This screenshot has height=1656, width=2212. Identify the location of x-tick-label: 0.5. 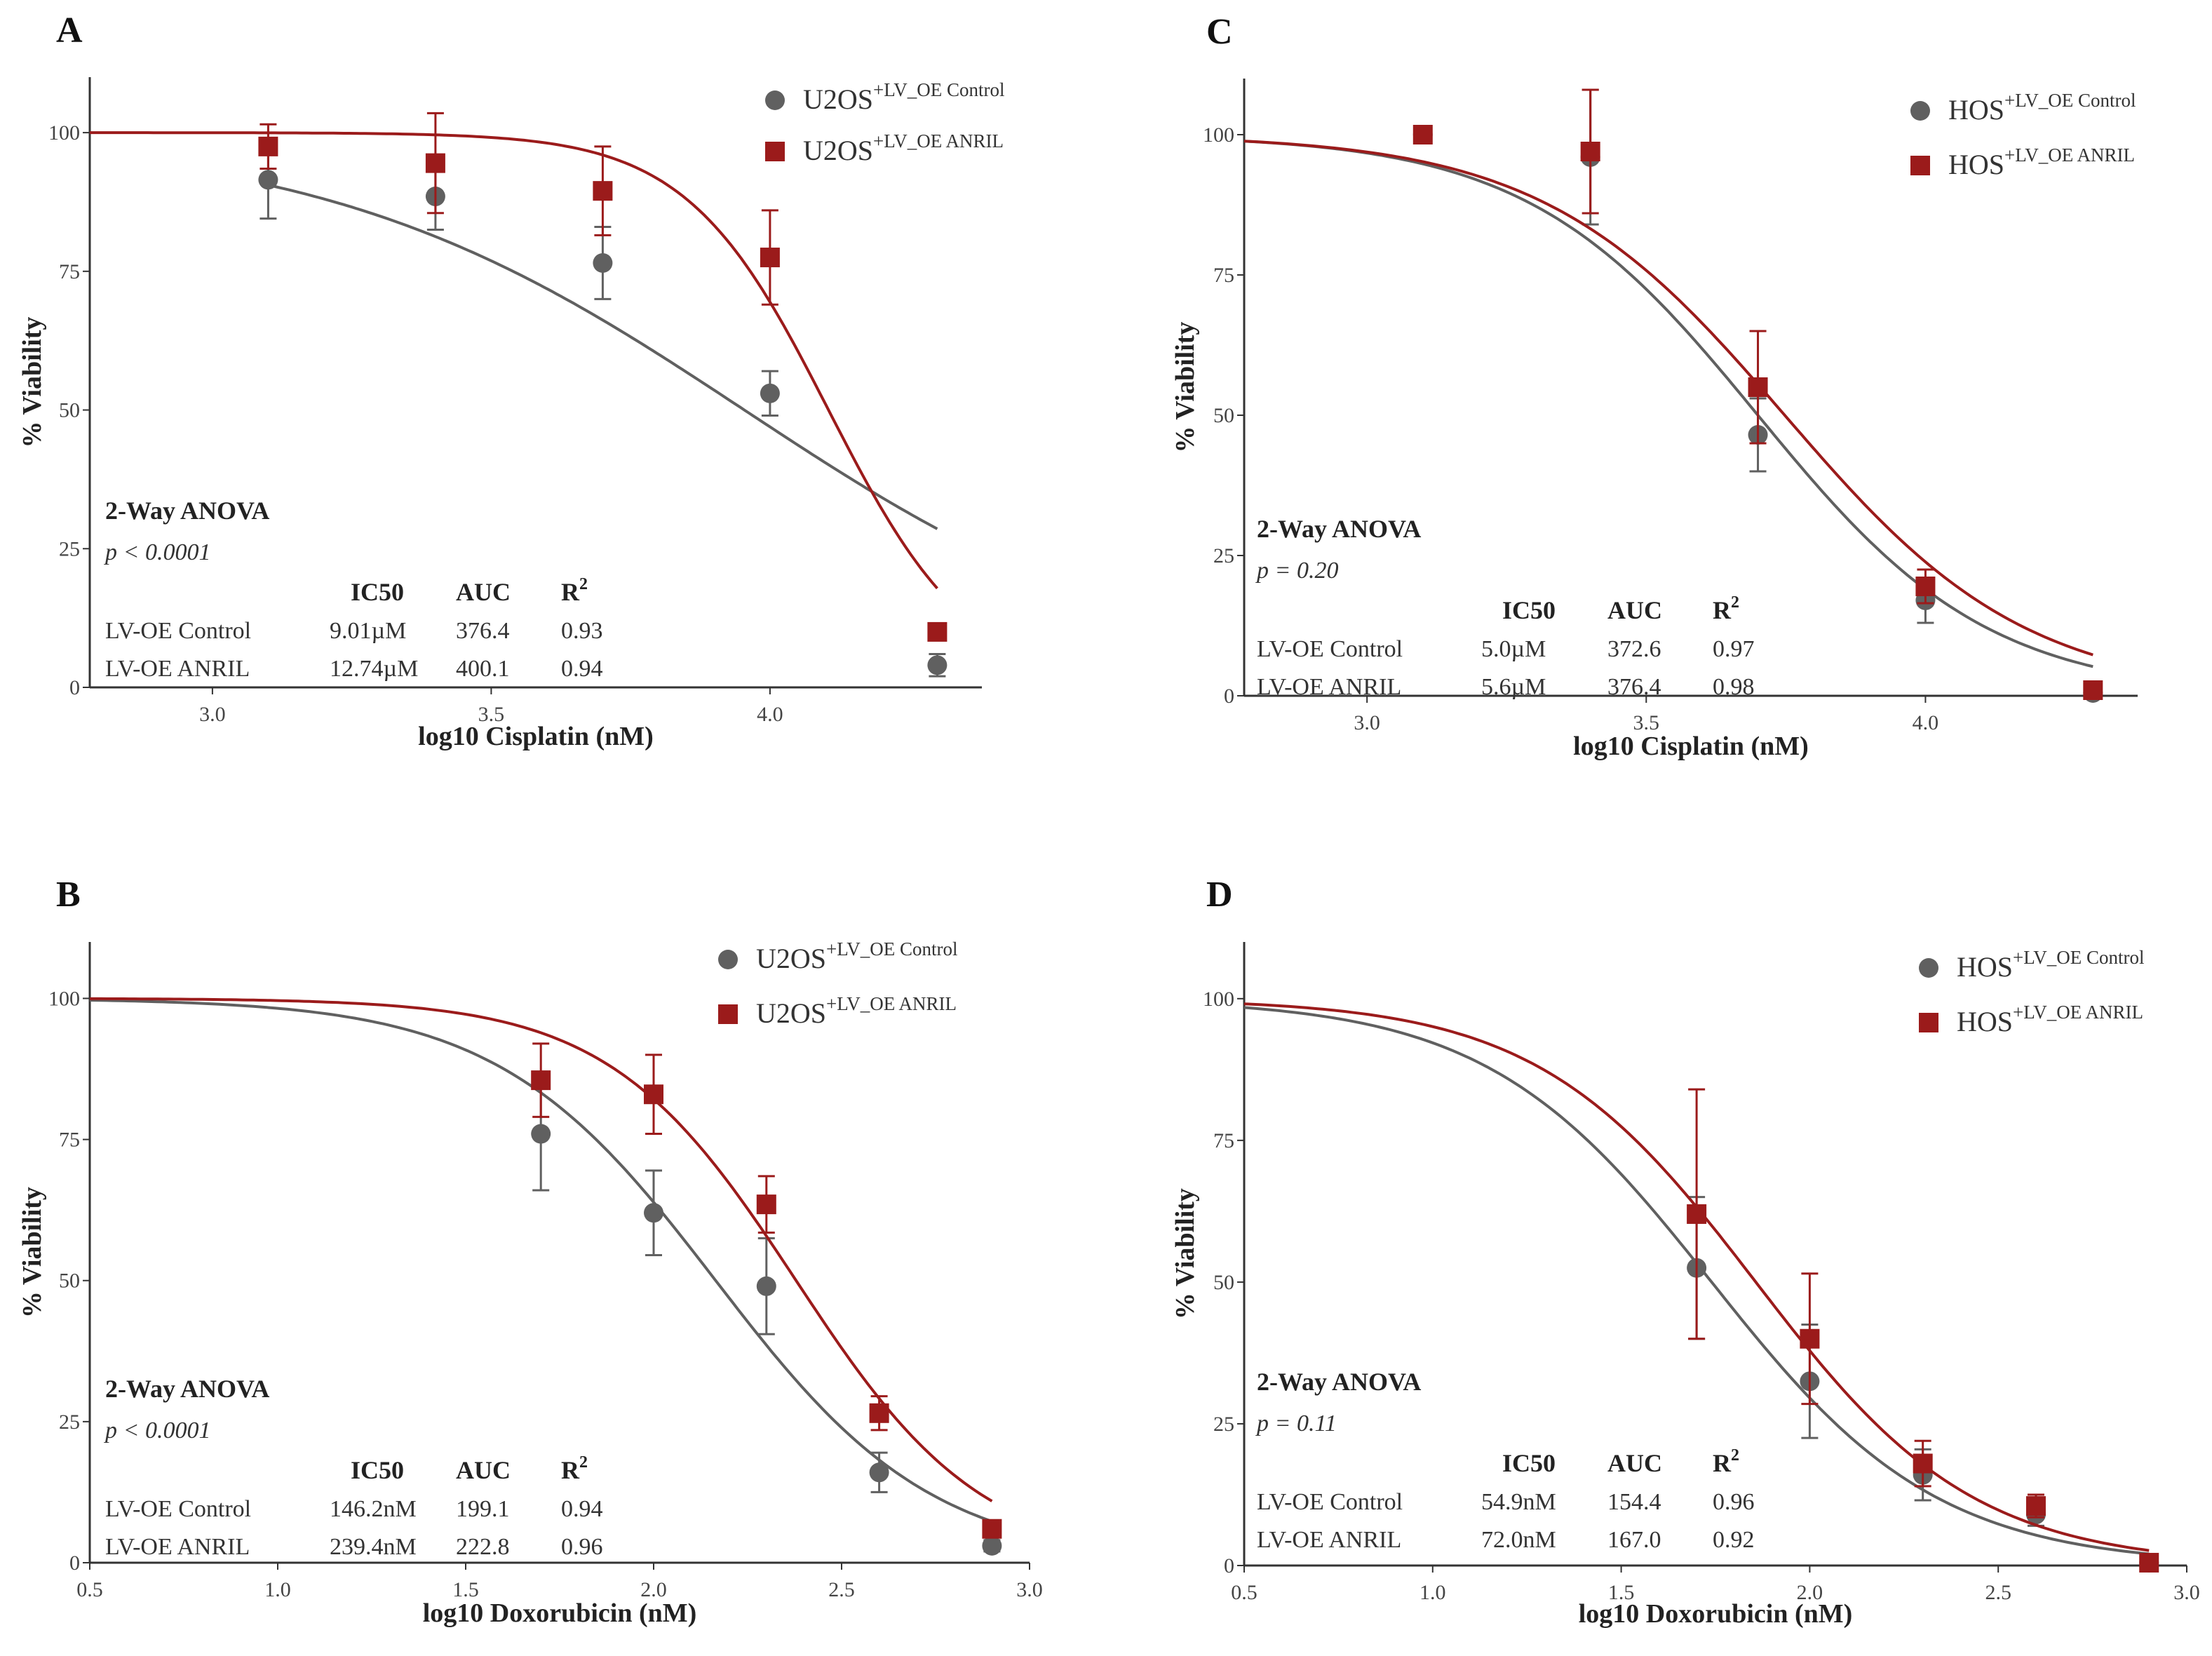
(1244, 1593).